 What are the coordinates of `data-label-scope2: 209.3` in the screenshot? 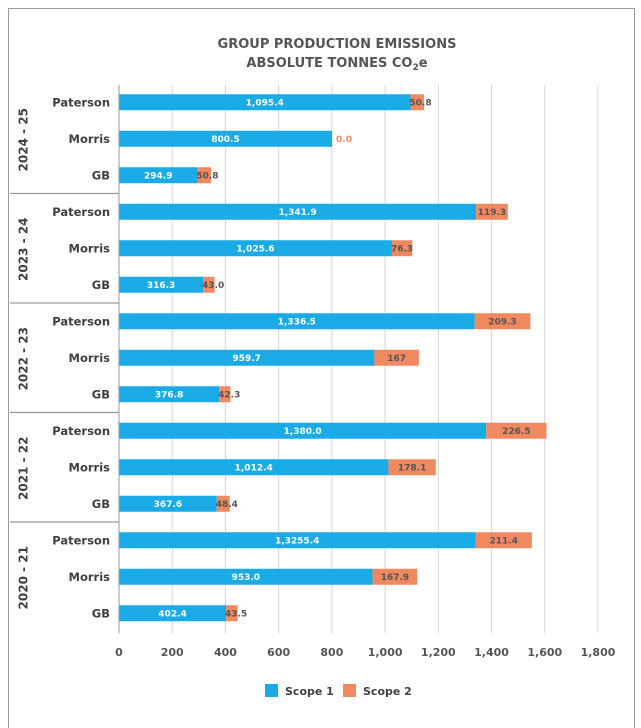 It's located at (502, 322).